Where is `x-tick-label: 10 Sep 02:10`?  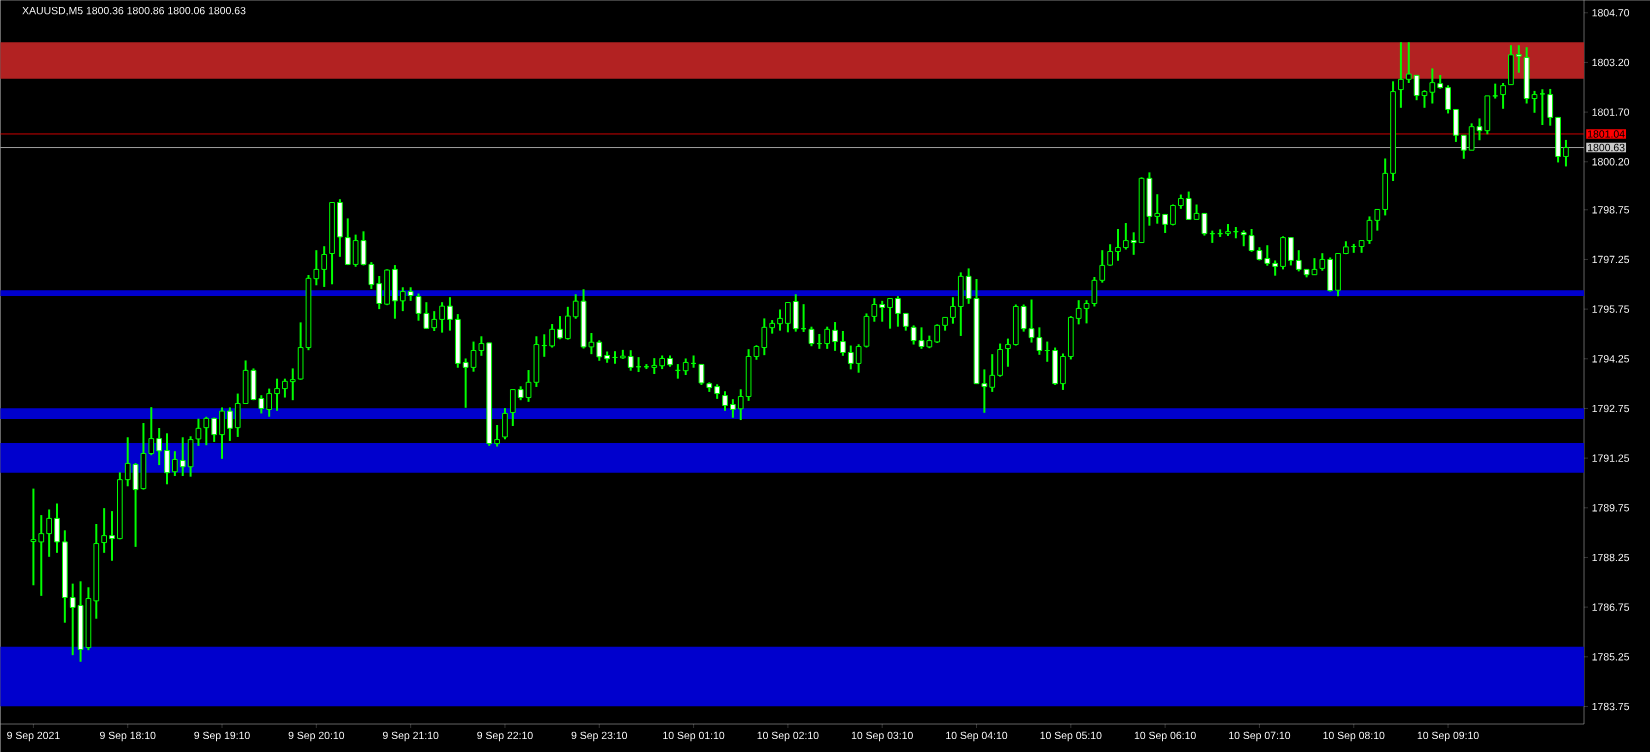 x-tick-label: 10 Sep 02:10 is located at coordinates (788, 736).